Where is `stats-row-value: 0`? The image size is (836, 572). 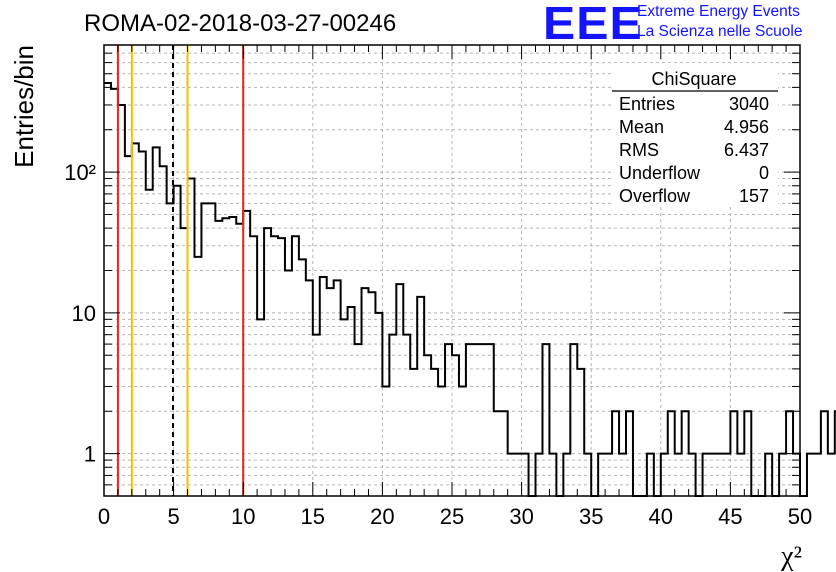 stats-row-value: 0 is located at coordinates (764, 173).